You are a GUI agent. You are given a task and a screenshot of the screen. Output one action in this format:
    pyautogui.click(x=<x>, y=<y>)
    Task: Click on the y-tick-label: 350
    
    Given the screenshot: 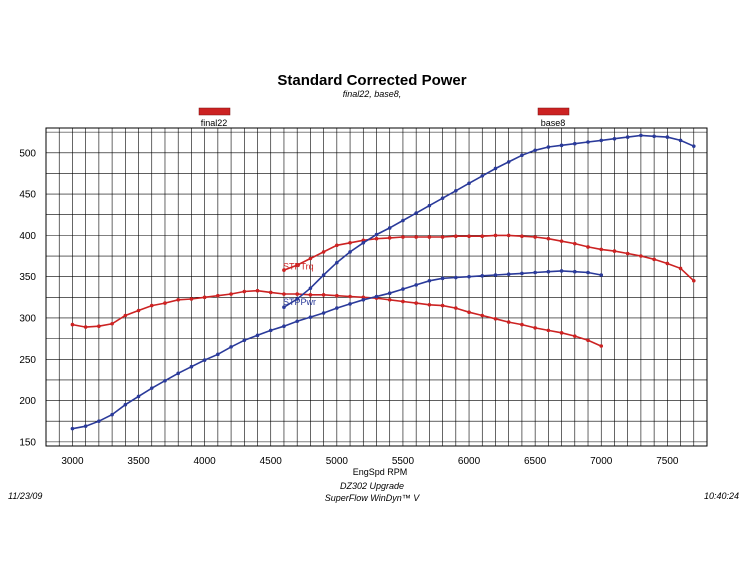 What is the action you would take?
    pyautogui.click(x=27, y=277)
    